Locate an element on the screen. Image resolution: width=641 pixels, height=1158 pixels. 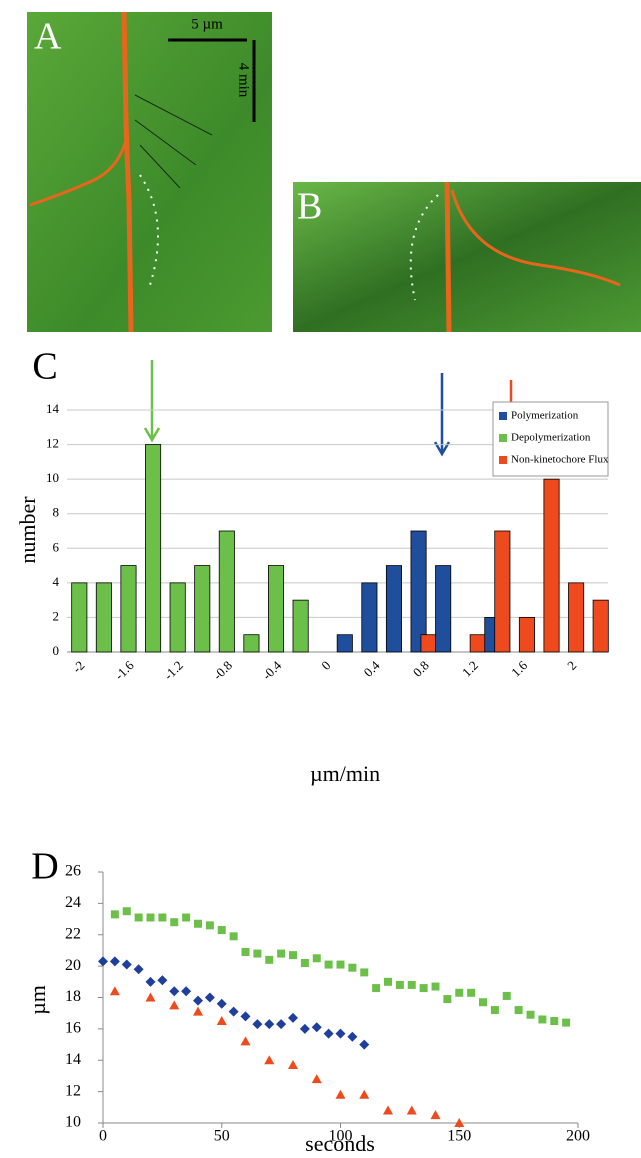
y-tick-label: 20 is located at coordinates (73, 965).